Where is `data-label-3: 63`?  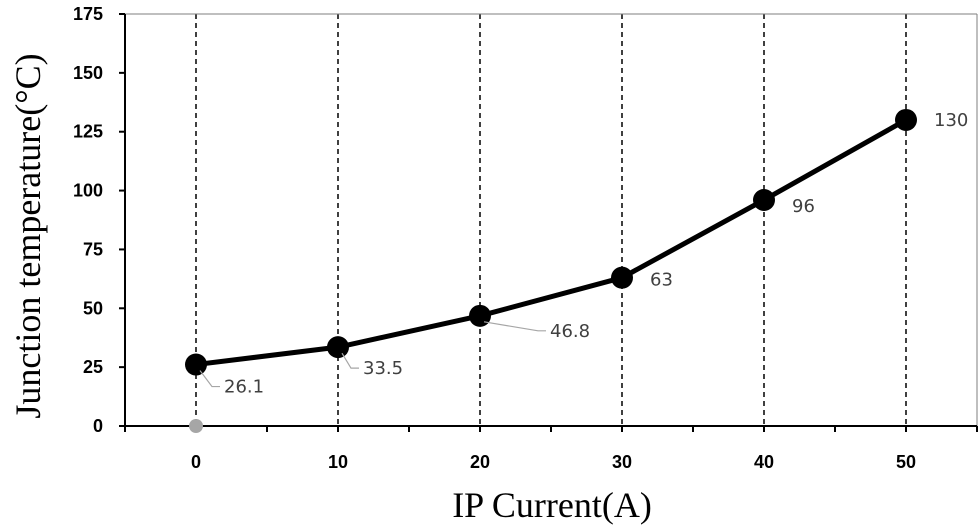 data-label-3: 63 is located at coordinates (661, 280).